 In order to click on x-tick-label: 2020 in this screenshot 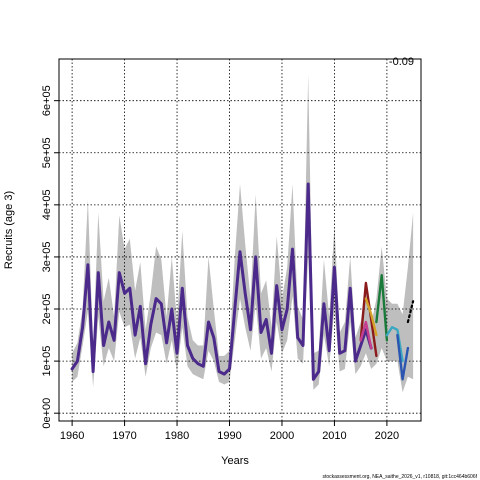, I will do `click(387, 436)`.